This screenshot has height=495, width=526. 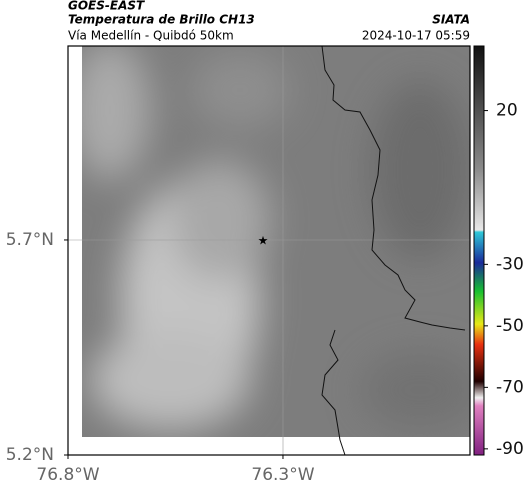 What do you see at coordinates (30, 455) in the screenshot?
I see `y-tick-label: 5.2°N` at bounding box center [30, 455].